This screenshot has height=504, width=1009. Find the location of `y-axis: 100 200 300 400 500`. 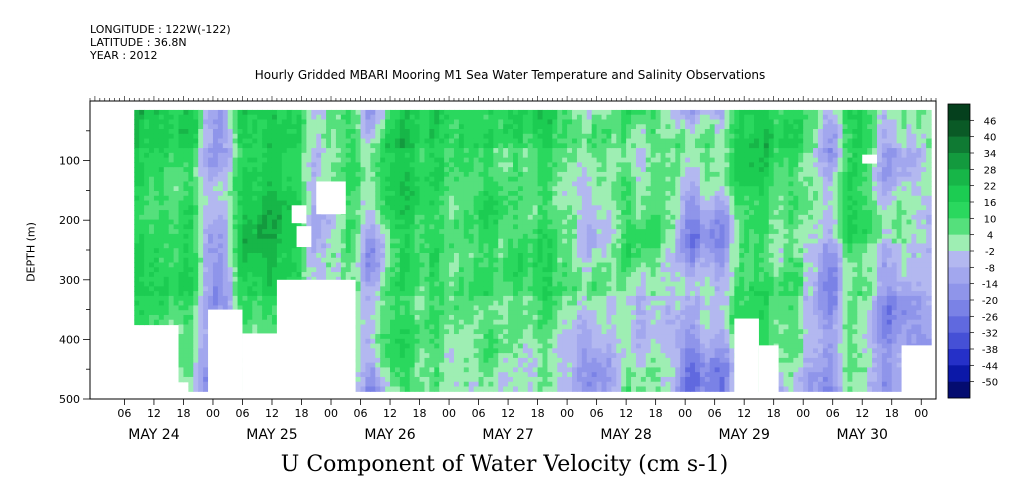

y-axis: 100 200 300 400 500 is located at coordinates (74, 268).